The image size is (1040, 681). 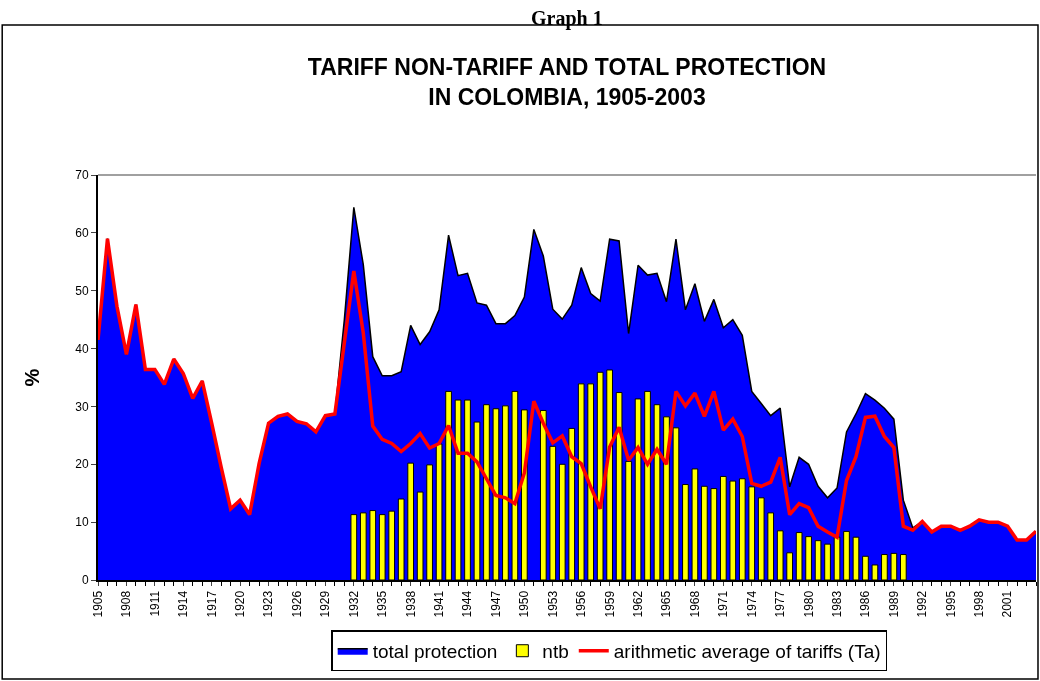 I want to click on x-tick-label: 1947, so click(x=495, y=604).